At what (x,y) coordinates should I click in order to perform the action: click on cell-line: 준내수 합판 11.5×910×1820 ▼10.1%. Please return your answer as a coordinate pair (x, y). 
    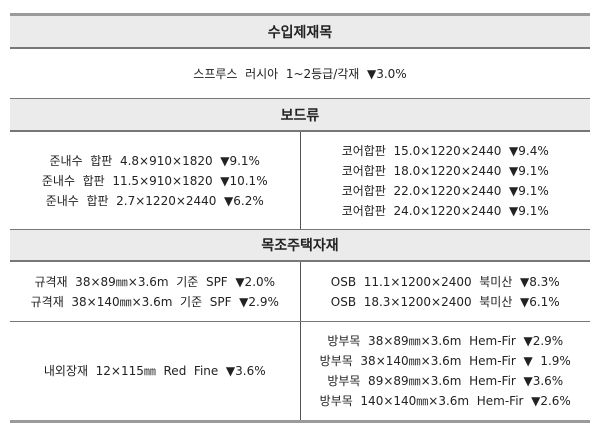
    Looking at the image, I should click on (154, 180).